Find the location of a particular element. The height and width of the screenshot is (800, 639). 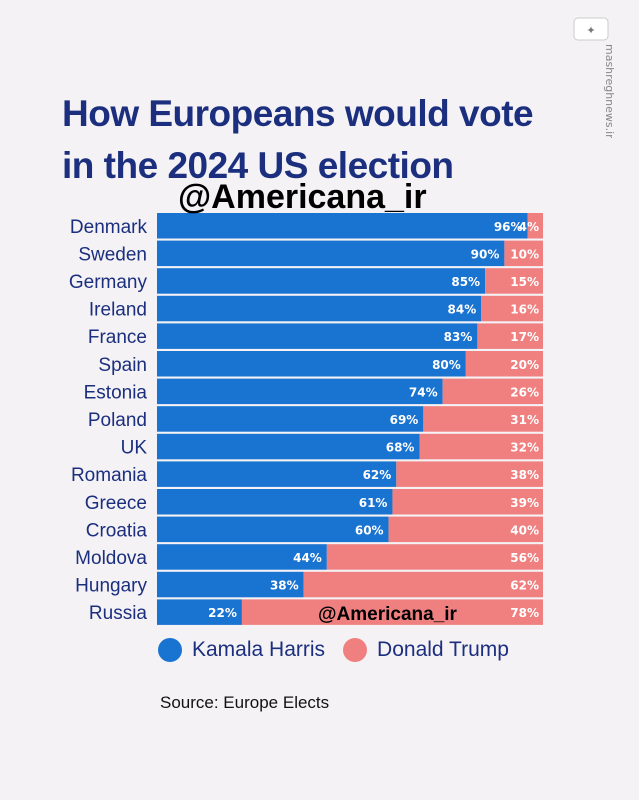

bar-trump-germany is located at coordinates (514, 281).